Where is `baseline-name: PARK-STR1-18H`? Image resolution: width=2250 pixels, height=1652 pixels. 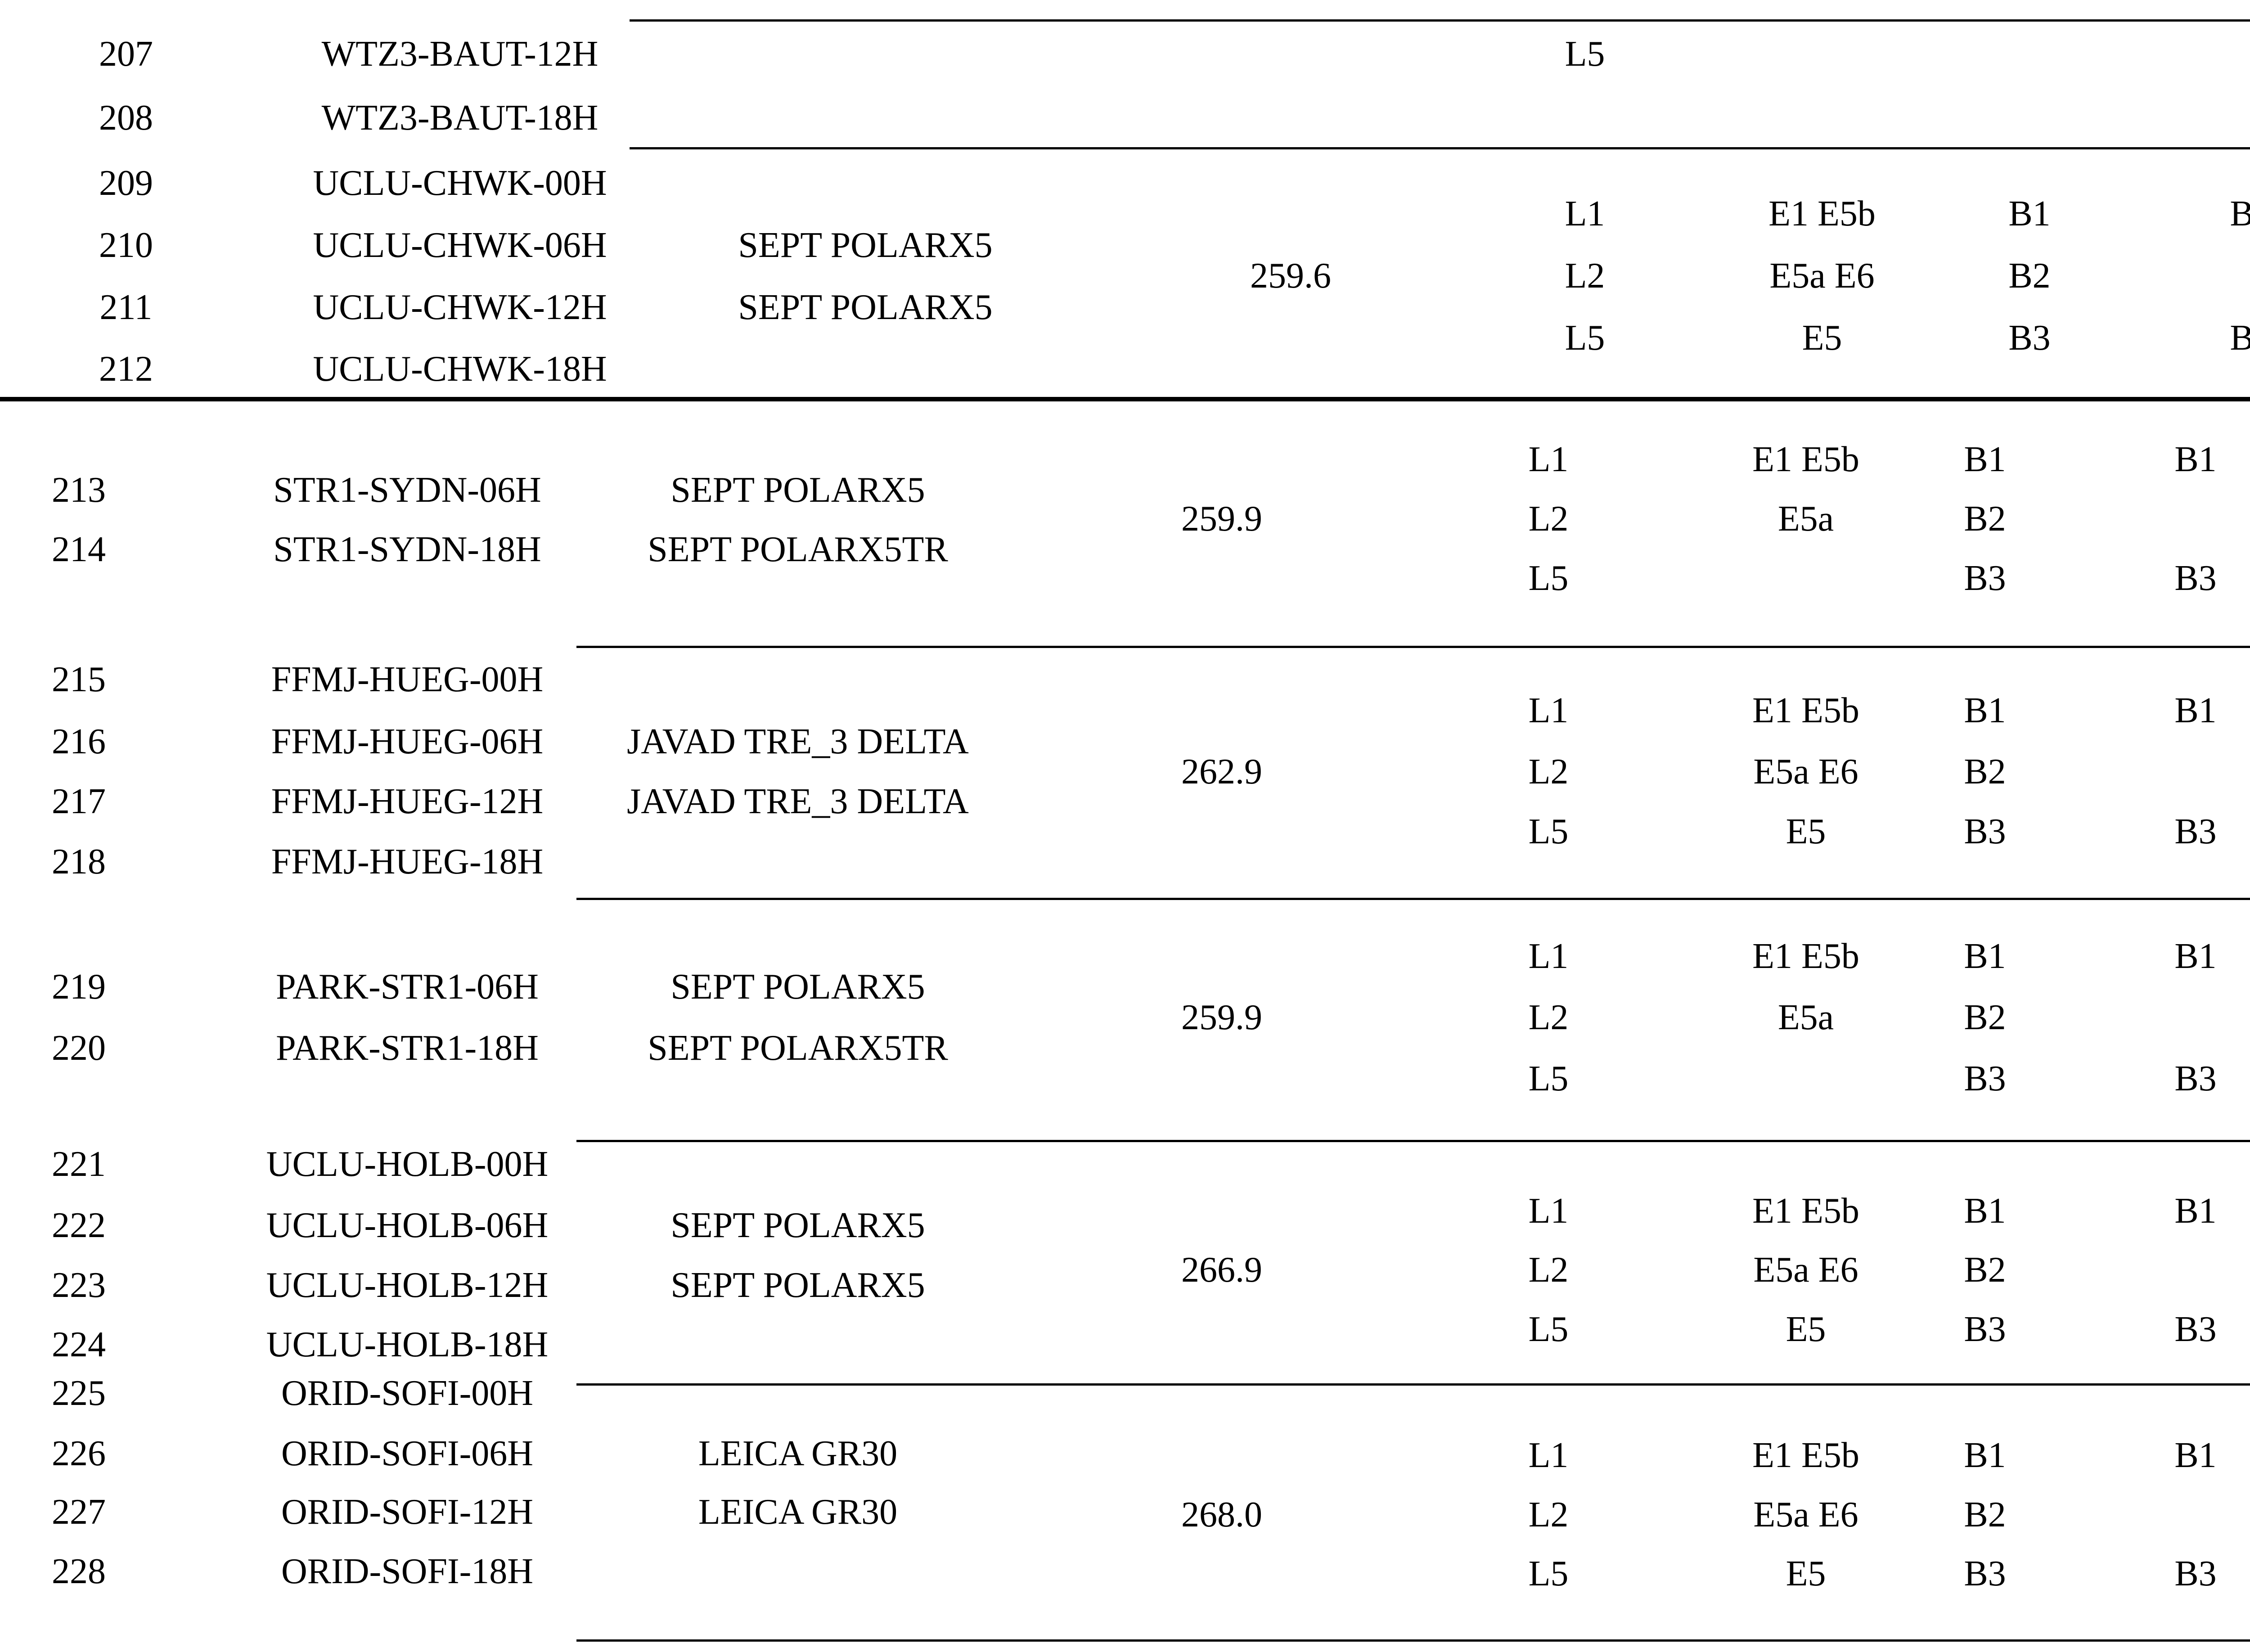
baseline-name: PARK-STR1-18H is located at coordinates (407, 1048).